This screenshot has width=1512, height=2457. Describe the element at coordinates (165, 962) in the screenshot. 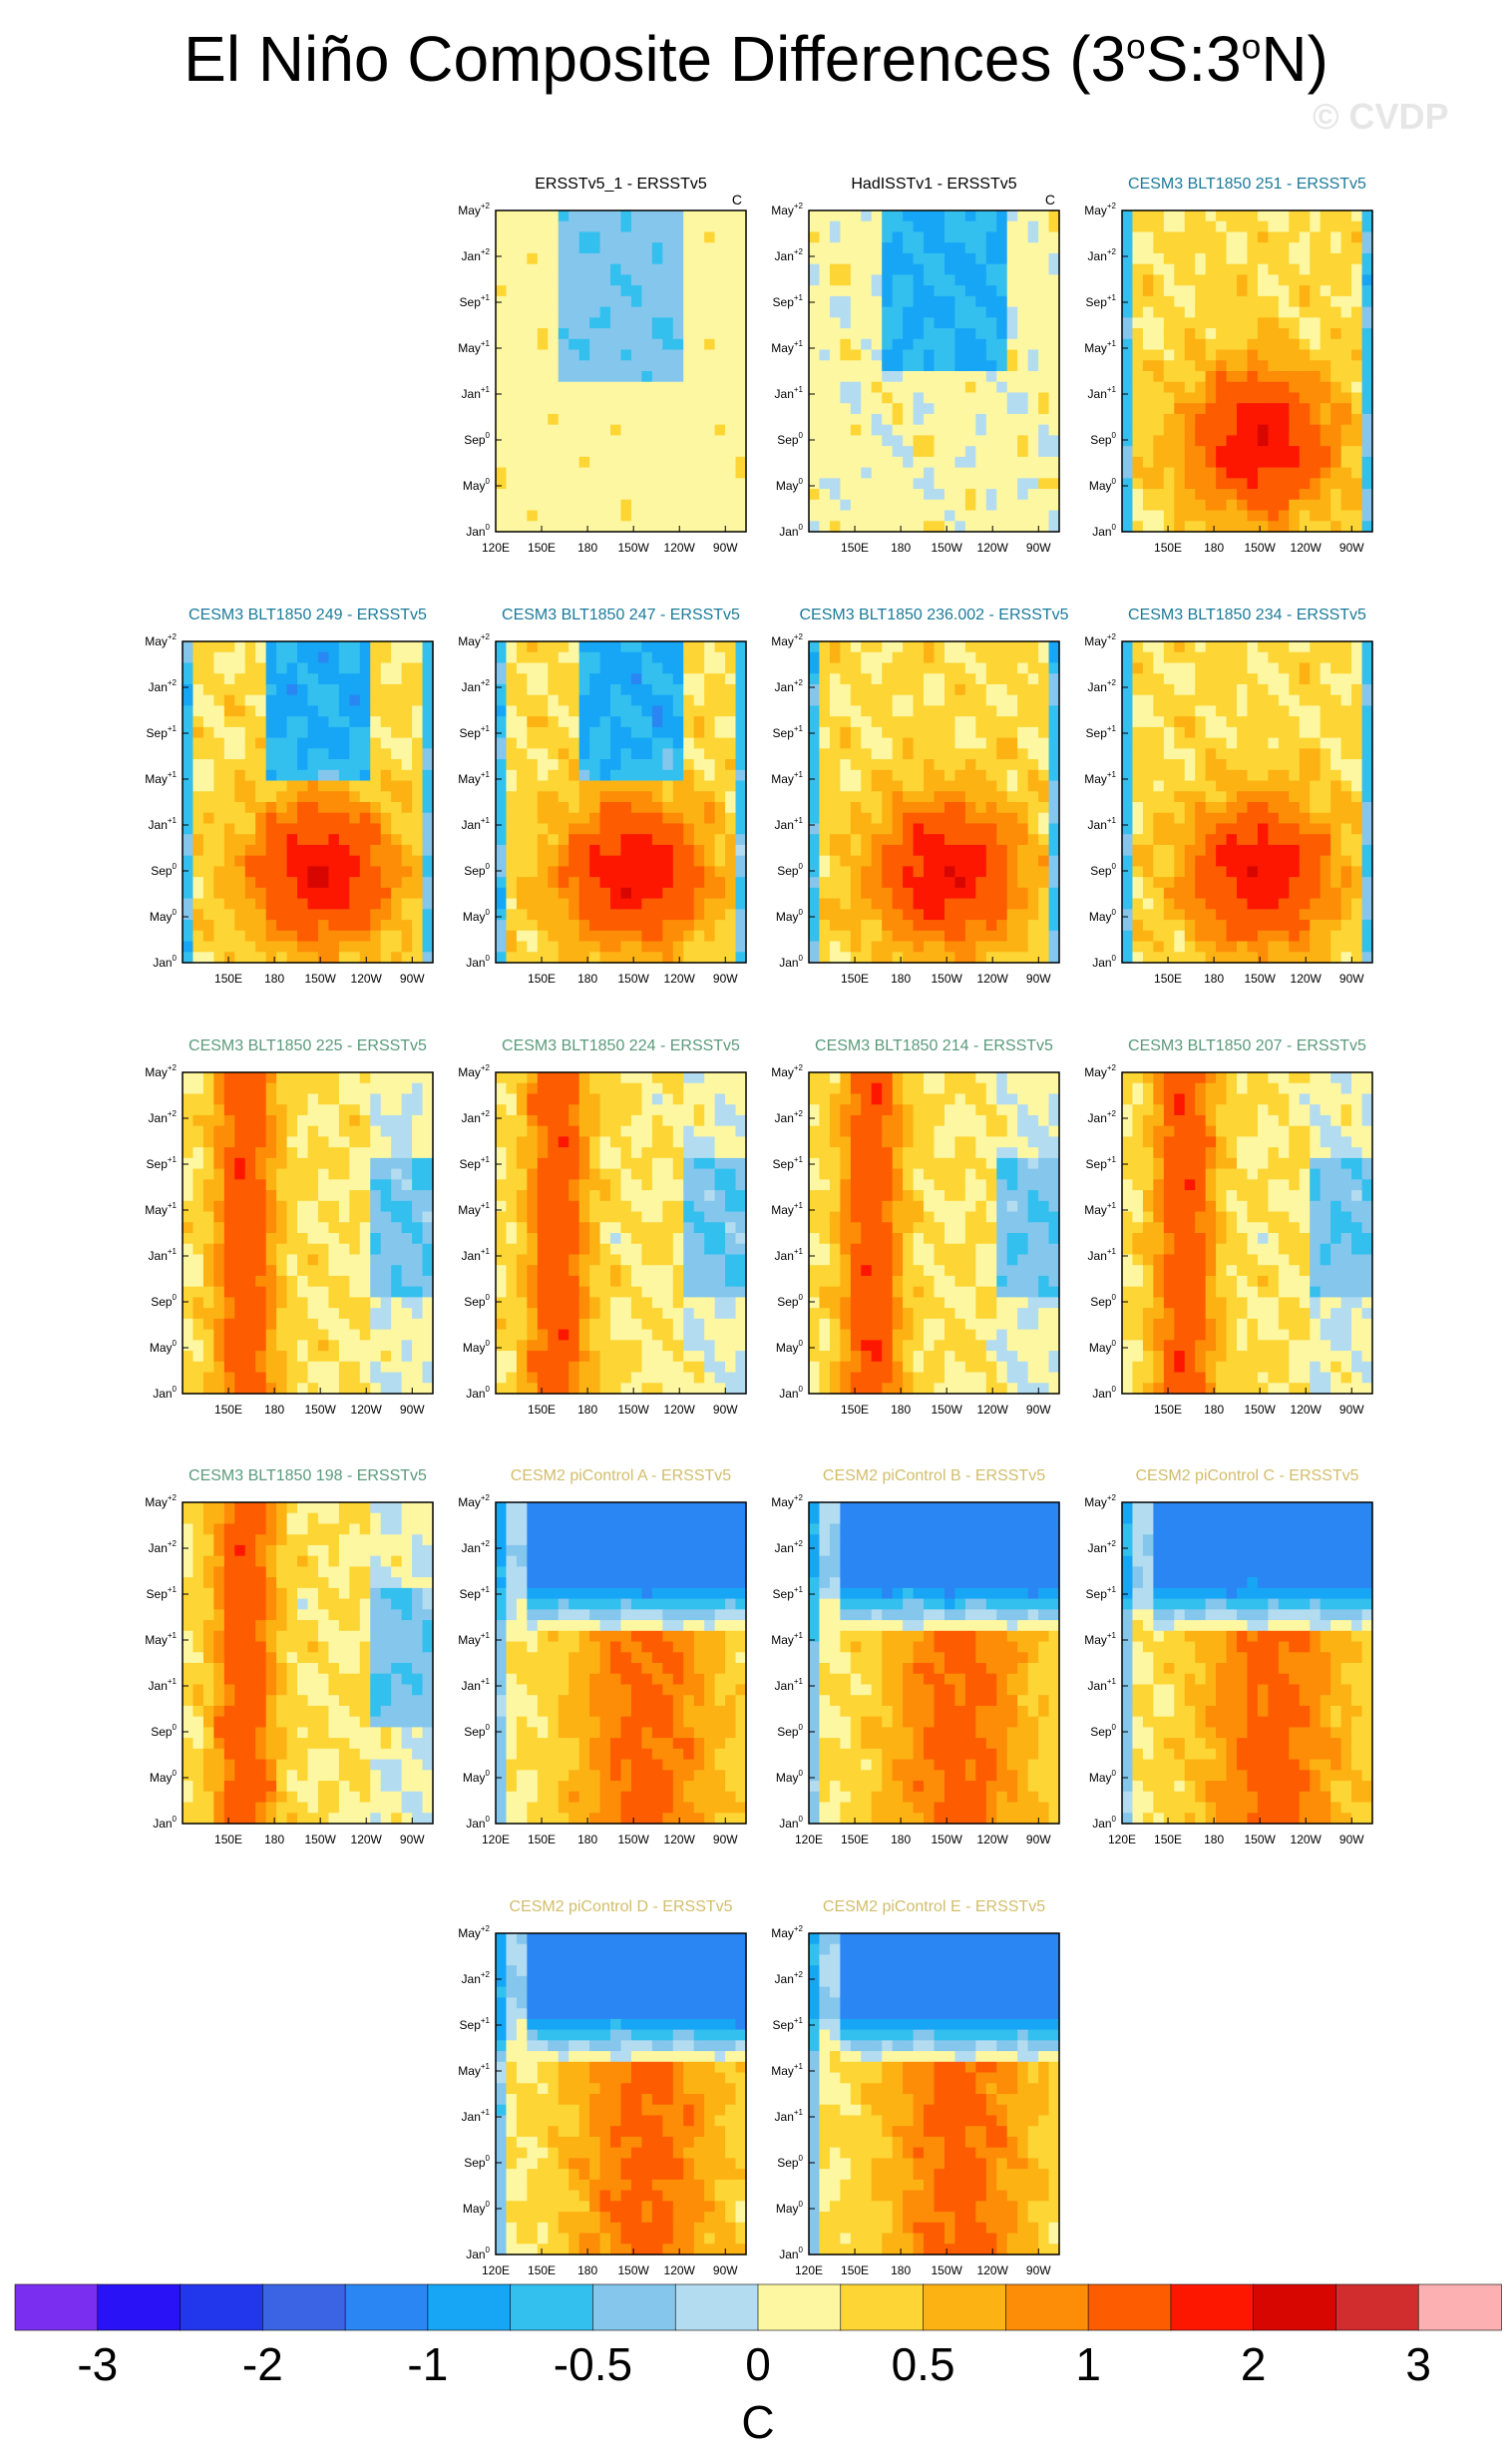

I see `y-tick-label: Jan0` at that location.